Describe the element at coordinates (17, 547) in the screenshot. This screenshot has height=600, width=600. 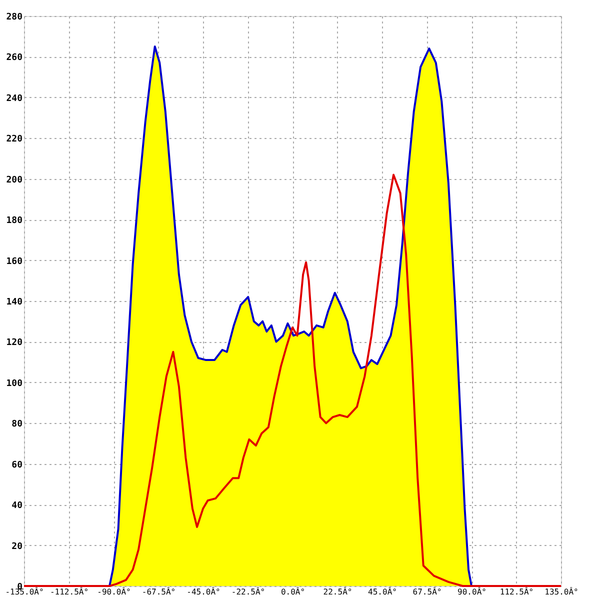
I see `y-tick-label: 20` at that location.